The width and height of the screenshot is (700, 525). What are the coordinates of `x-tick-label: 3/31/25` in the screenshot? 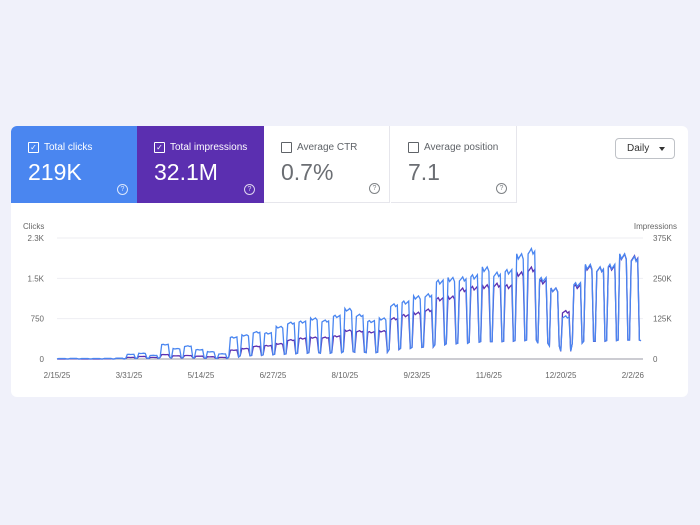 It's located at (129, 375).